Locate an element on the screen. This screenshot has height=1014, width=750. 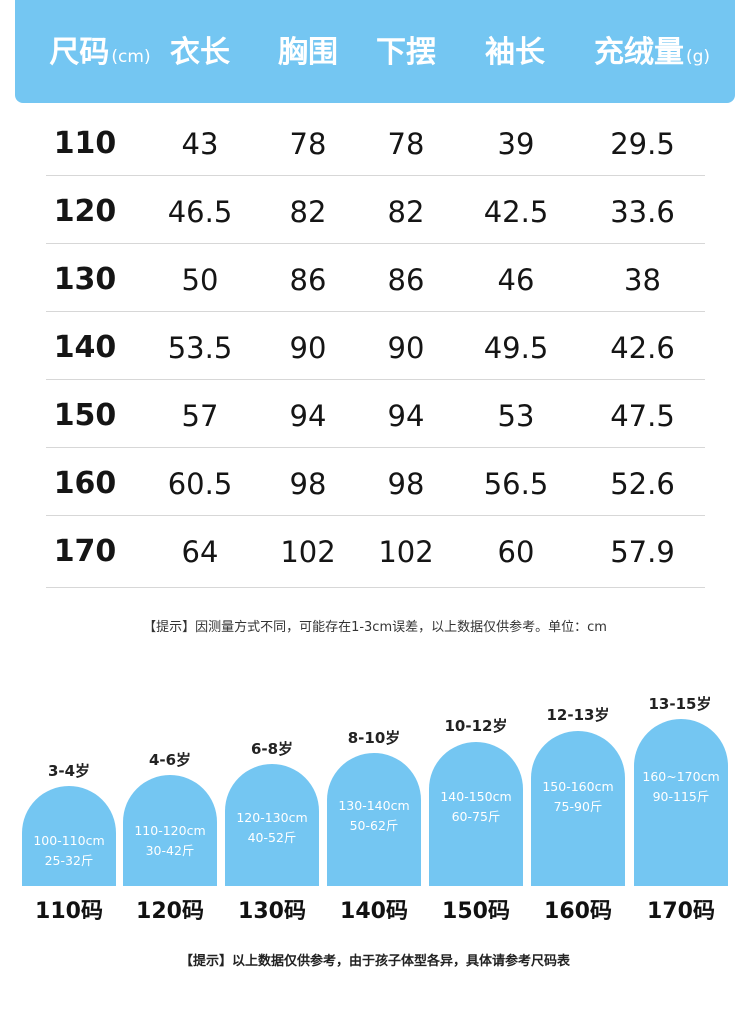
table-row: 160 60.5 98 98 56.5 52.6 is located at coordinates (375, 484).